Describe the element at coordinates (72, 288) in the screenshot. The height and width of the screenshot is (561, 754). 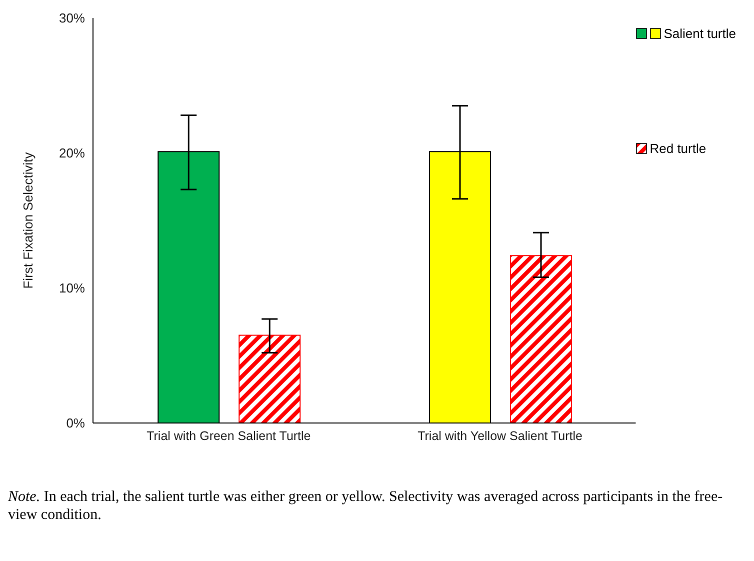
I see `y-tick-label: 10%` at that location.